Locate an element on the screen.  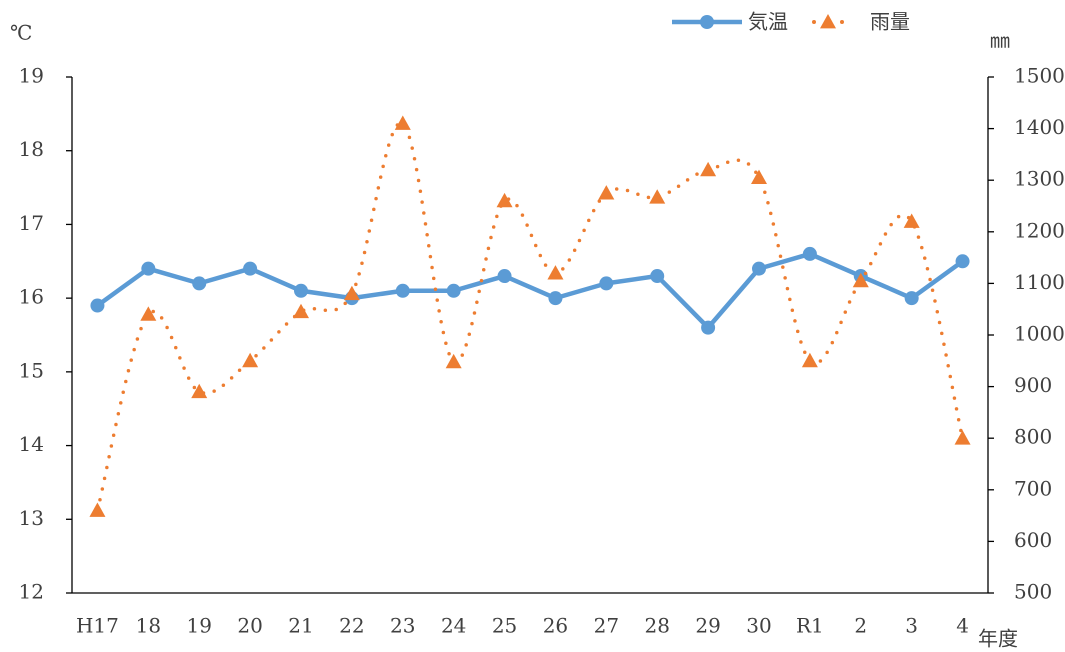
x-tick-label: 2 is located at coordinates (860, 626).